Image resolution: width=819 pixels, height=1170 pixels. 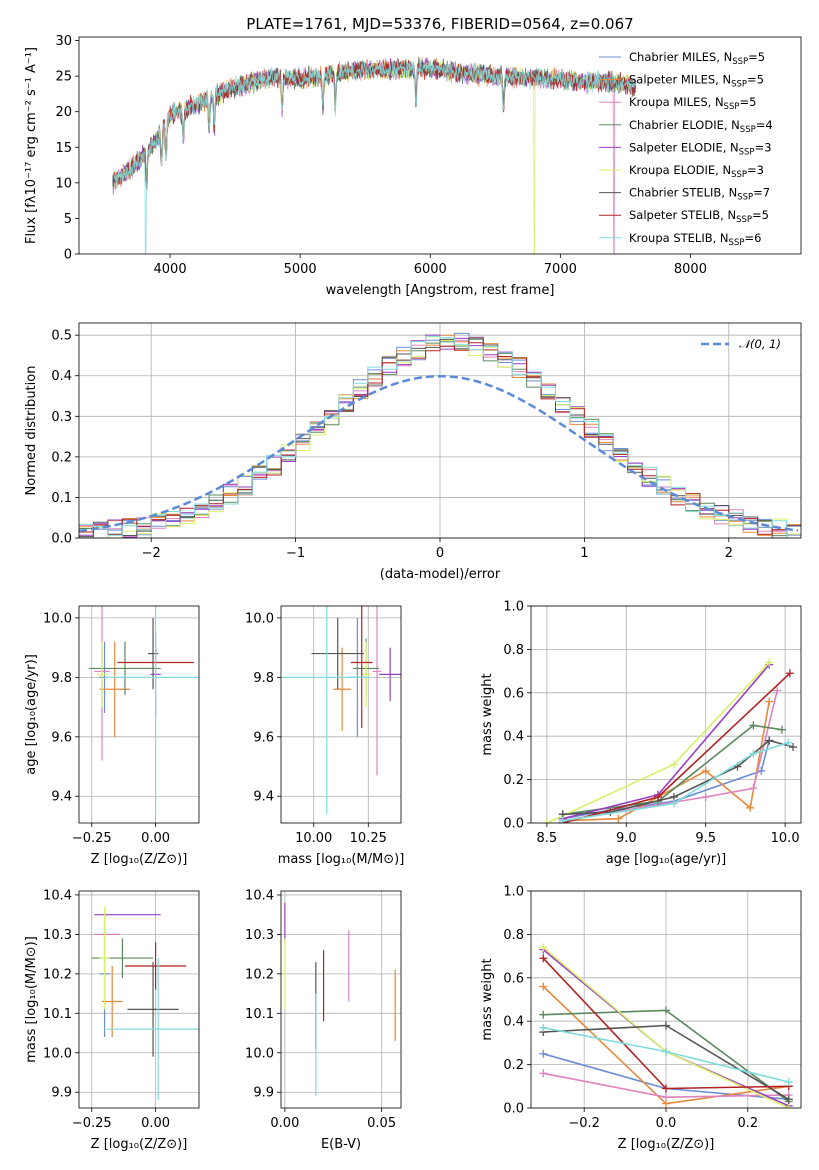 What do you see at coordinates (760, 344) in the screenshot?
I see `legend-label: 𝒩(0, 1)` at bounding box center [760, 344].